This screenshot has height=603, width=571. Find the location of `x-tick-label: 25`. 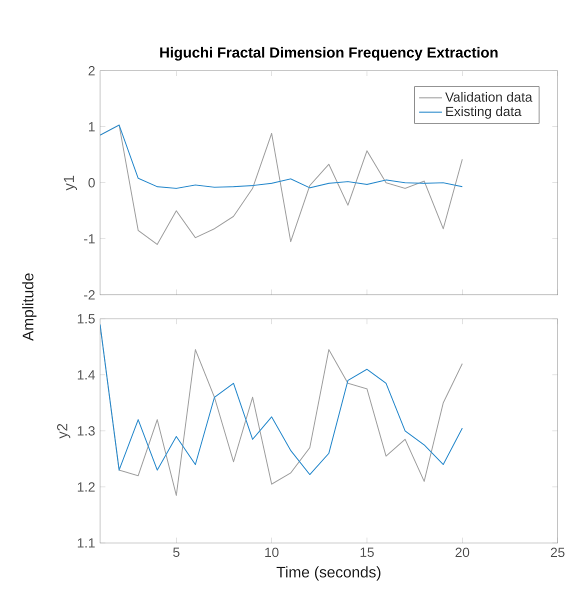

x-tick-label: 25 is located at coordinates (557, 553).